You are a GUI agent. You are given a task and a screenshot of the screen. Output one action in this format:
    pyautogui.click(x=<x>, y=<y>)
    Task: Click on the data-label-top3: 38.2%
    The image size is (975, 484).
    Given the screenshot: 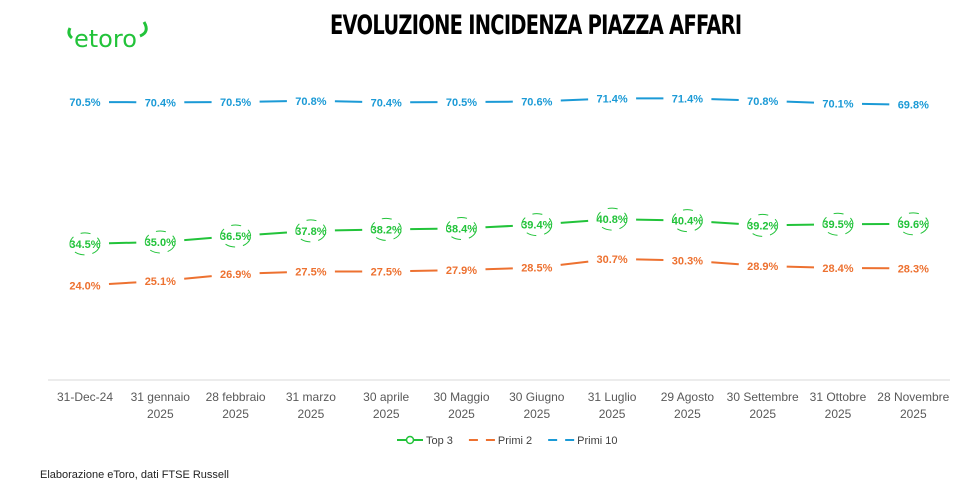 What is the action you would take?
    pyautogui.click(x=386, y=230)
    